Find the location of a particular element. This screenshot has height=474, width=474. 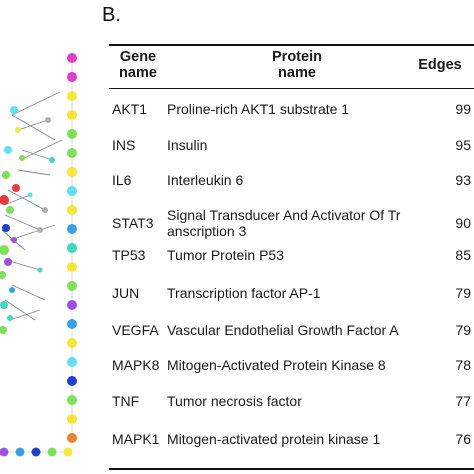

panel-label: B. is located at coordinates (111, 15).